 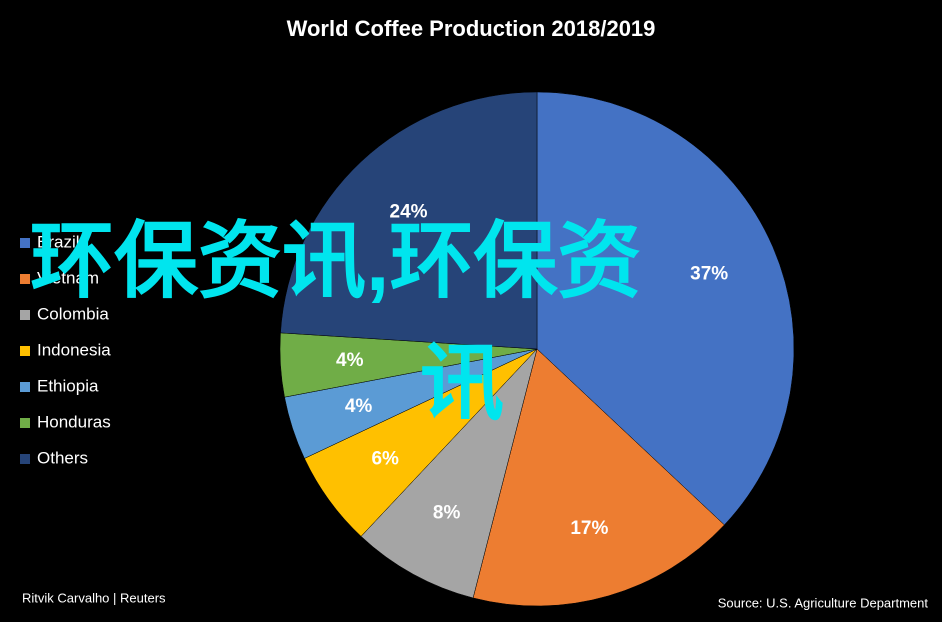 I want to click on chart-title: World Coffee Production 2018/2019, so click(x=471, y=28).